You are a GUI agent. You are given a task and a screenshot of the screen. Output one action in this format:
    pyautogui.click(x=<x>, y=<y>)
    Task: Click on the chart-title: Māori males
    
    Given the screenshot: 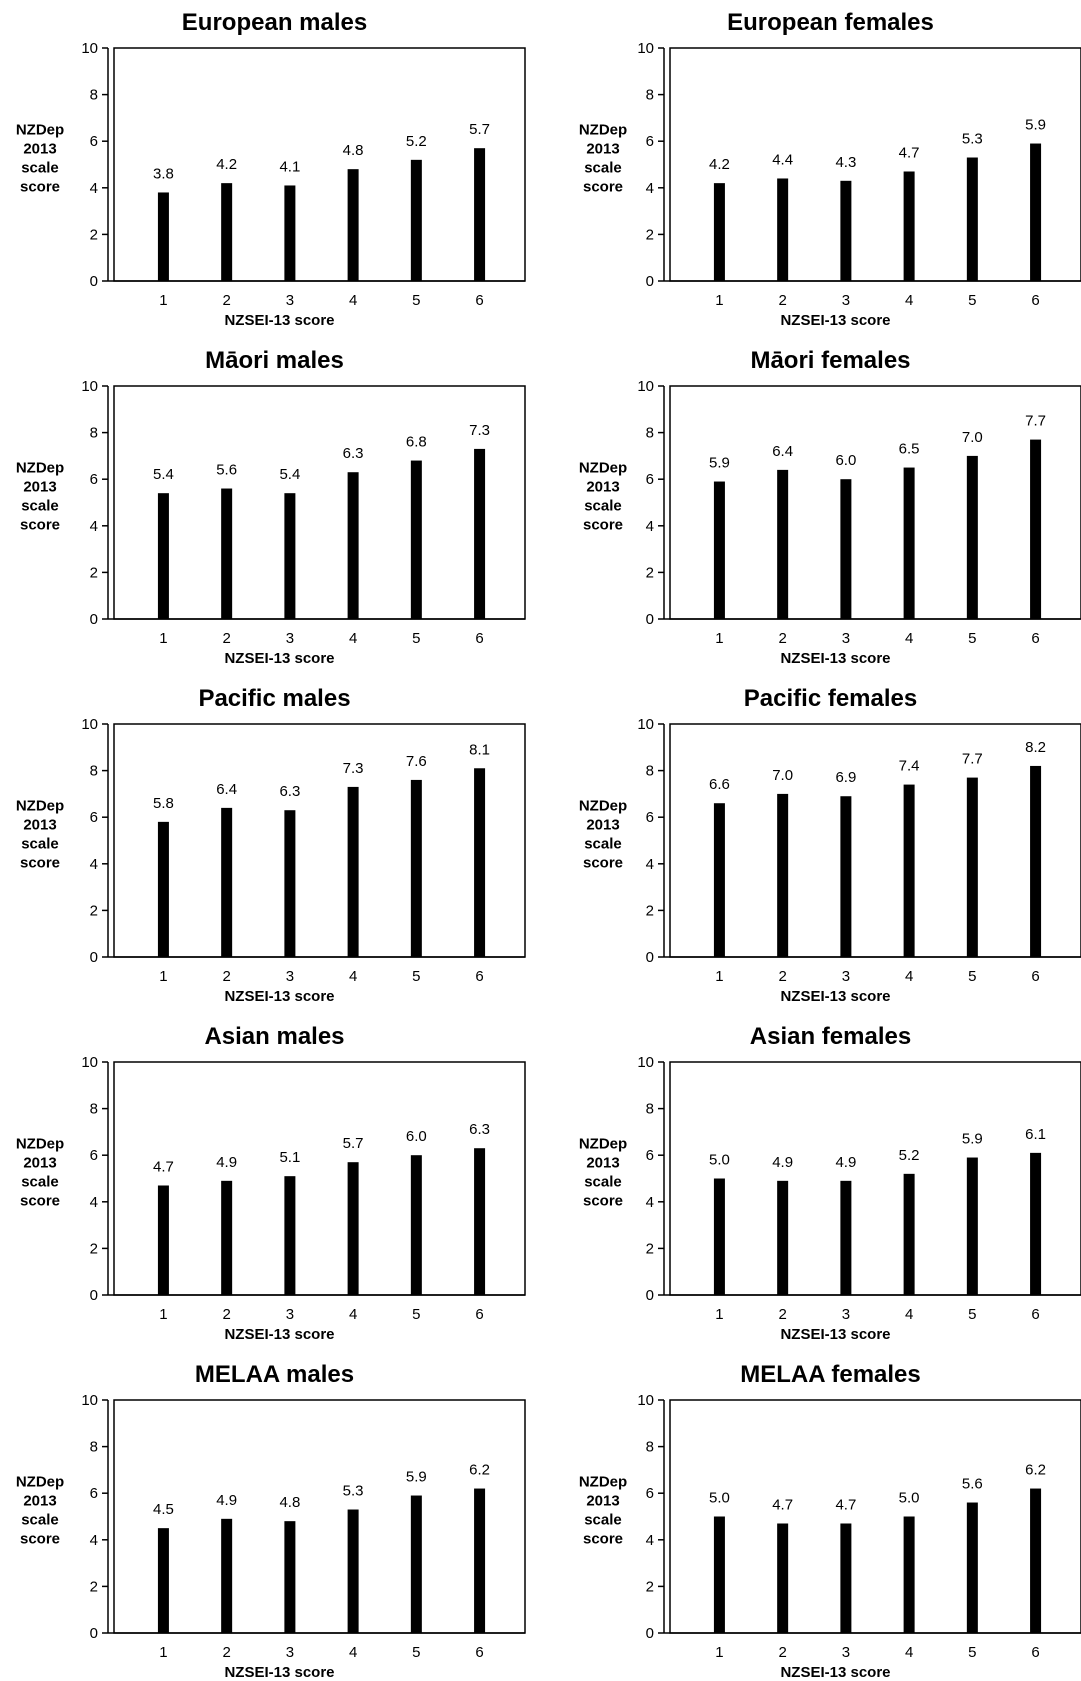 What is the action you would take?
    pyautogui.click(x=274, y=360)
    